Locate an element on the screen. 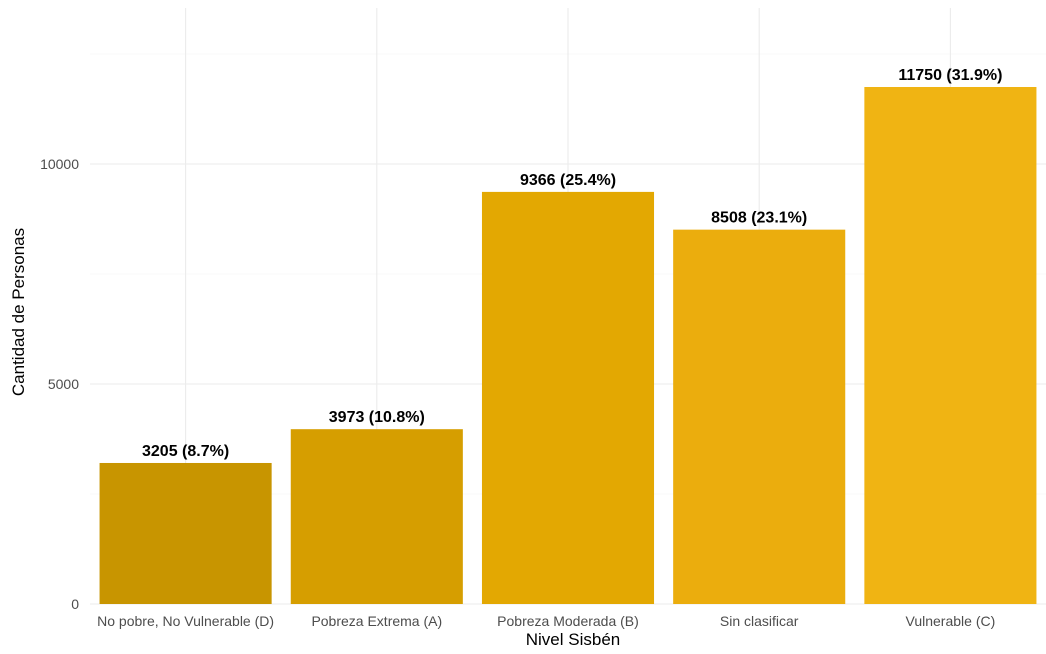 This screenshot has width=1046, height=654. x-tick-label: Sin clasificar is located at coordinates (759, 621).